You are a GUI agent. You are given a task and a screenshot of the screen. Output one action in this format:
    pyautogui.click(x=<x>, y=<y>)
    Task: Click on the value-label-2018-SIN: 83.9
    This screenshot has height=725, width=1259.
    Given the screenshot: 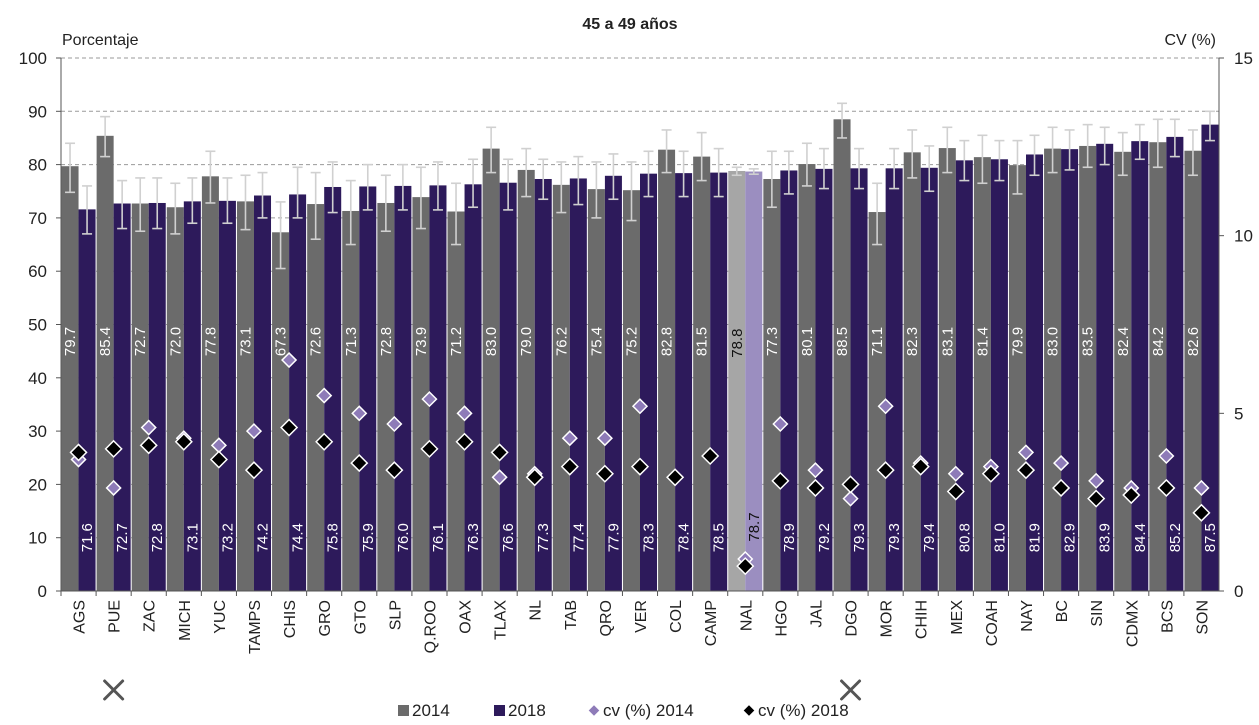 What is the action you would take?
    pyautogui.click(x=1105, y=537)
    